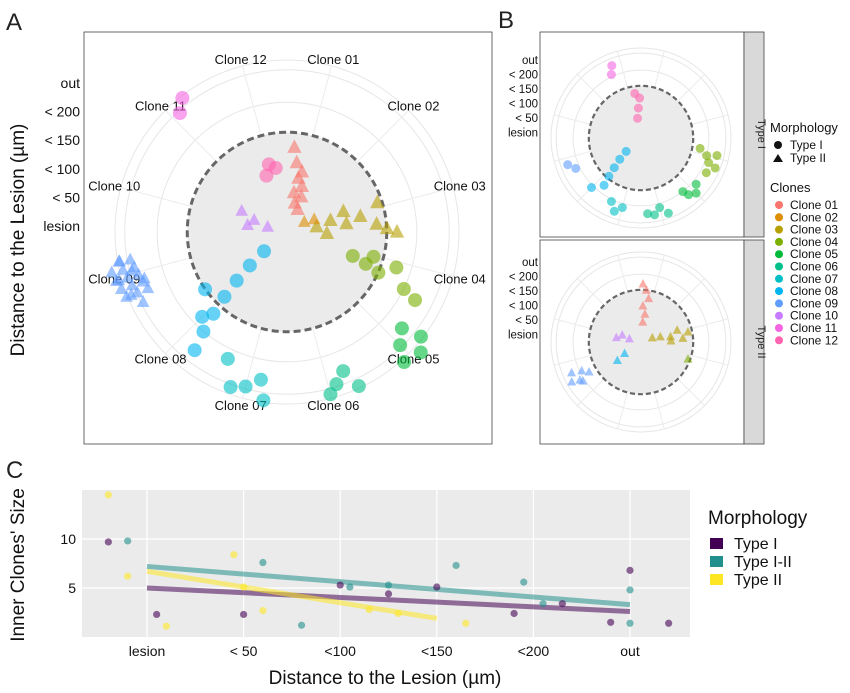 The height and width of the screenshot is (693, 850). What do you see at coordinates (763, 562) in the screenshot?
I see `legend-c-type-i-ii: Type I-II` at bounding box center [763, 562].